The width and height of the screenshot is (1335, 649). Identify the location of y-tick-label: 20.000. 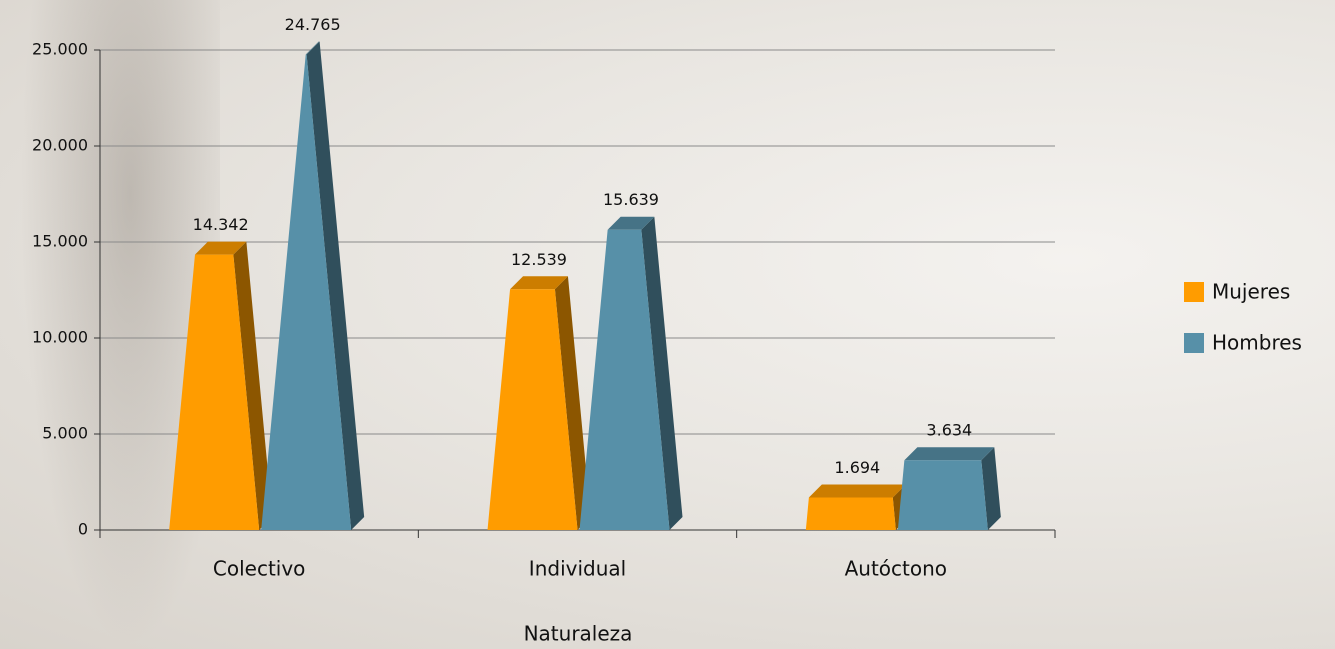
(60, 145).